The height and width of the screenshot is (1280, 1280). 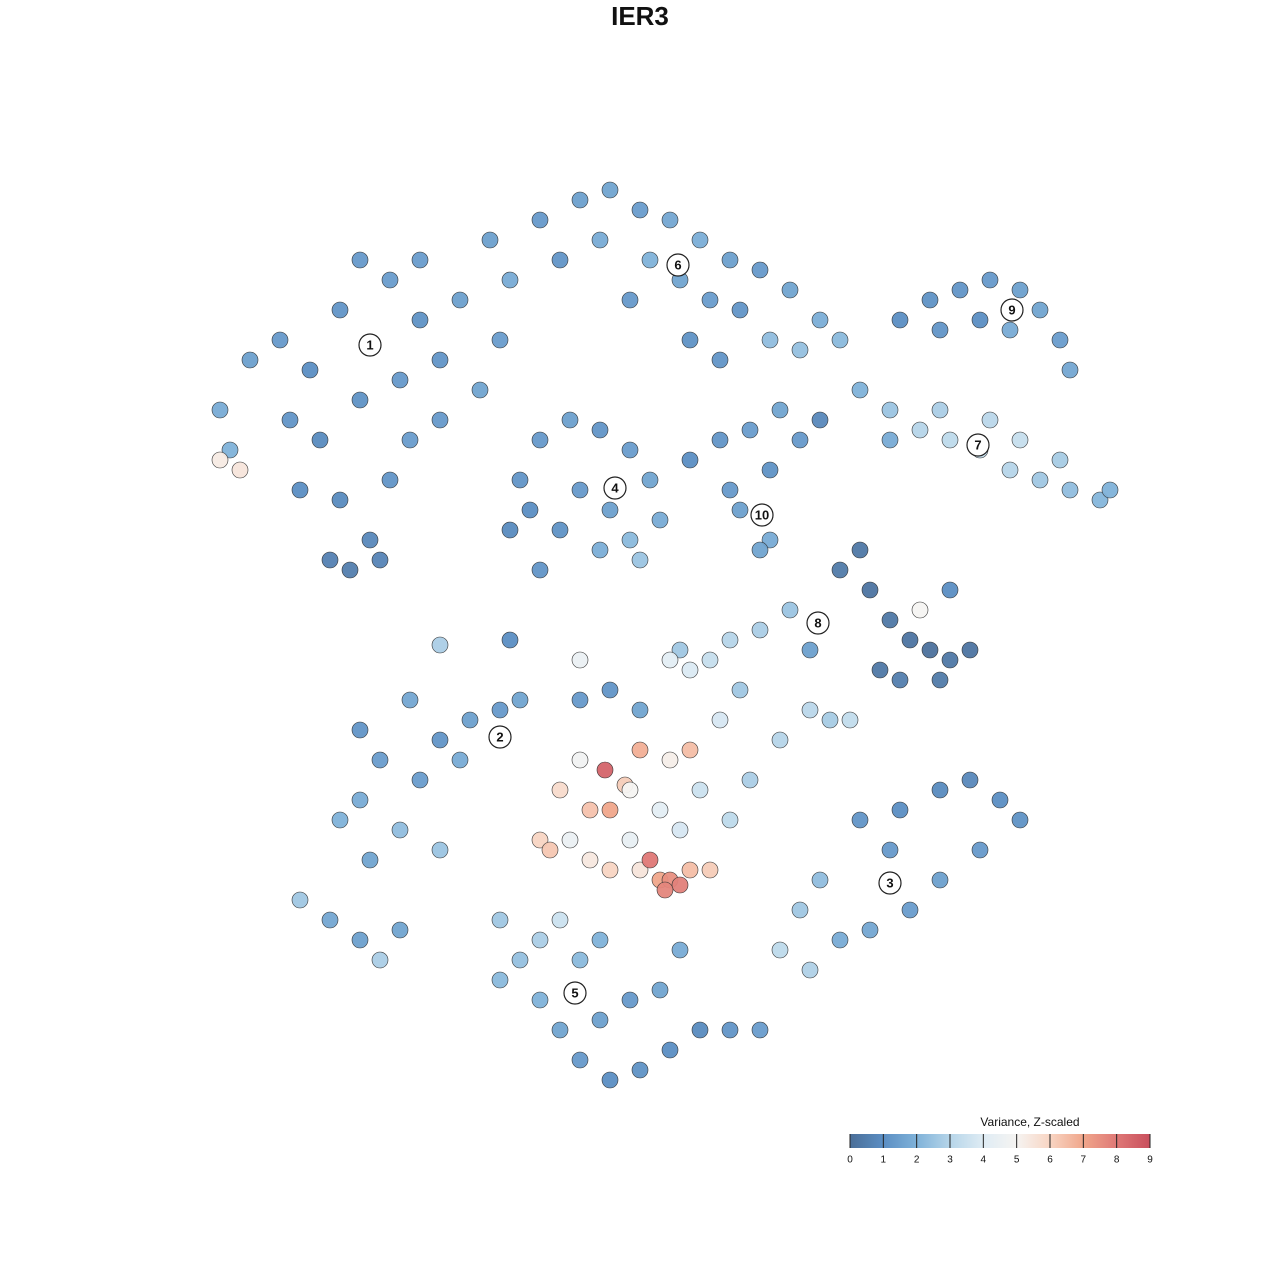 What do you see at coordinates (1029, 1122) in the screenshot?
I see `colorbar-title: Variance, Z-scaled` at bounding box center [1029, 1122].